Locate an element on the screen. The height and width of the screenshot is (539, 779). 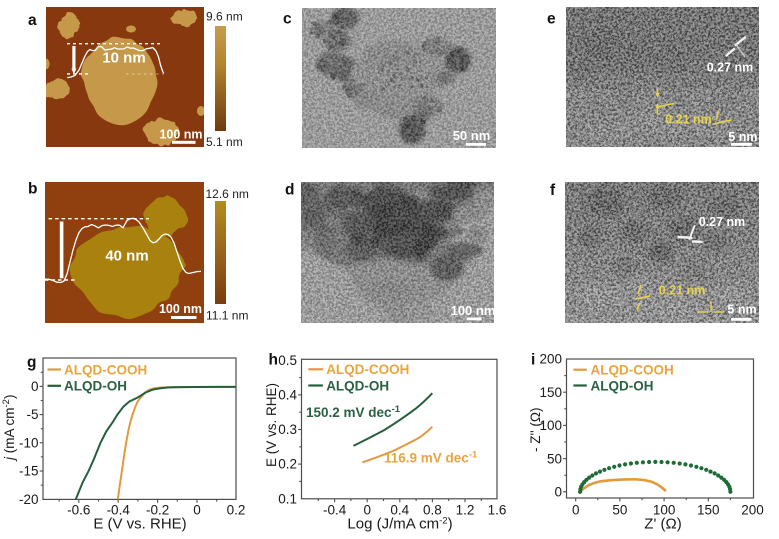
svg-text: 10 nm is located at coordinates (123, 58).